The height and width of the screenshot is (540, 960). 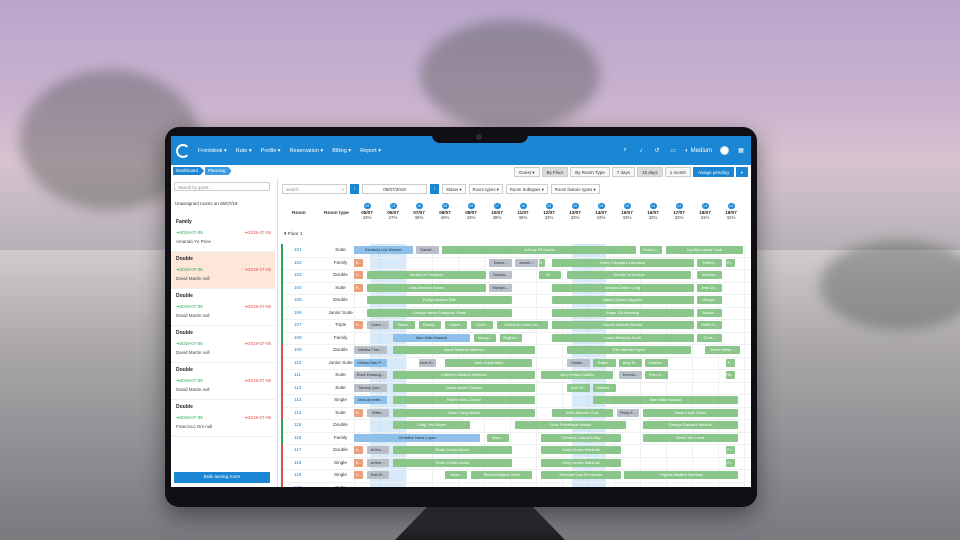 What do you see at coordinates (581, 475) in the screenshot?
I see `booking-bar: Deborah Lina Fernandez` at bounding box center [581, 475].